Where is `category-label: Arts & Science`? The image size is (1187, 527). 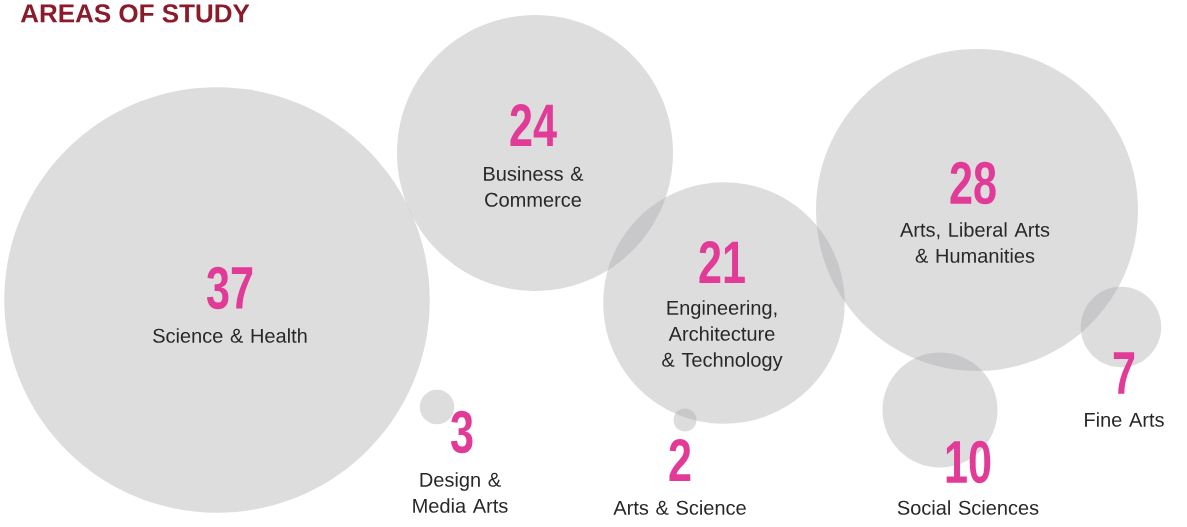 category-label: Arts & Science is located at coordinates (679, 507).